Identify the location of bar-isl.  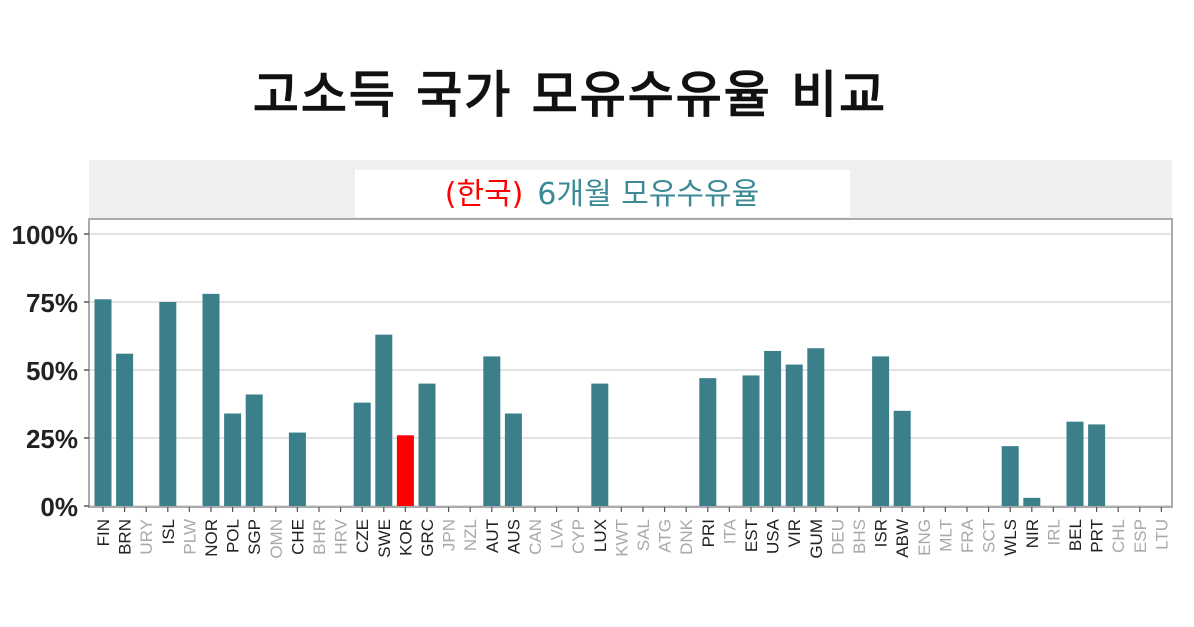
(168, 404).